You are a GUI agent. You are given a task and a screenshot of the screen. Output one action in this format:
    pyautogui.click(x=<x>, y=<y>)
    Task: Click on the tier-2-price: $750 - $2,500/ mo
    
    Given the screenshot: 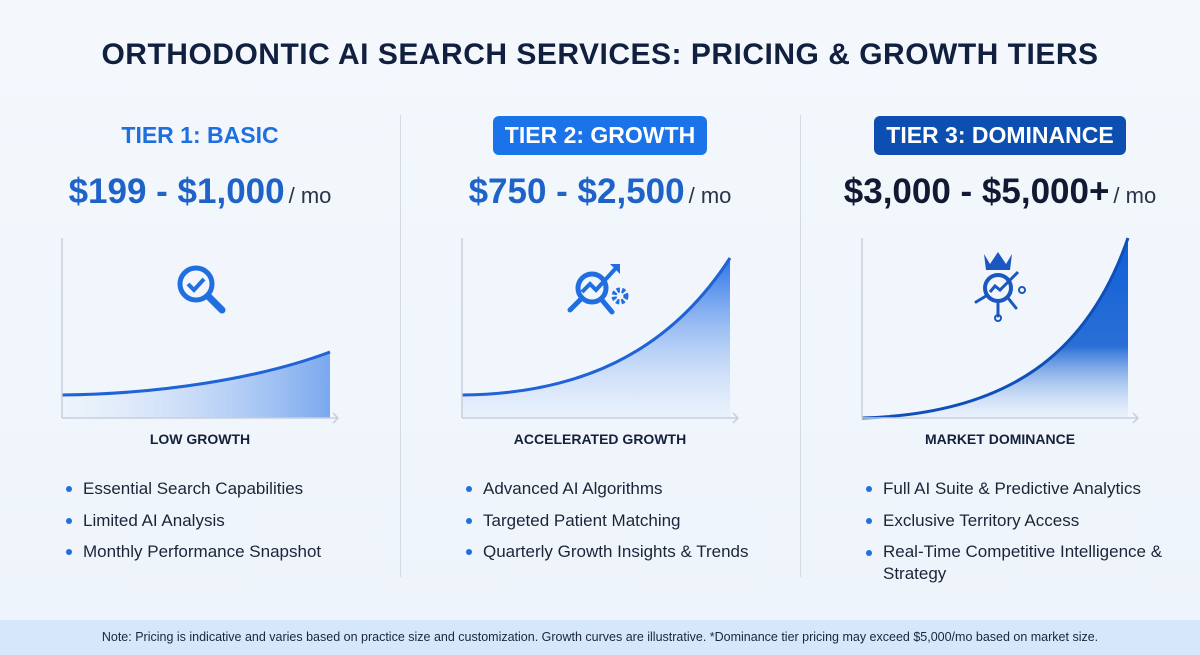 What is the action you would take?
    pyautogui.click(x=600, y=192)
    